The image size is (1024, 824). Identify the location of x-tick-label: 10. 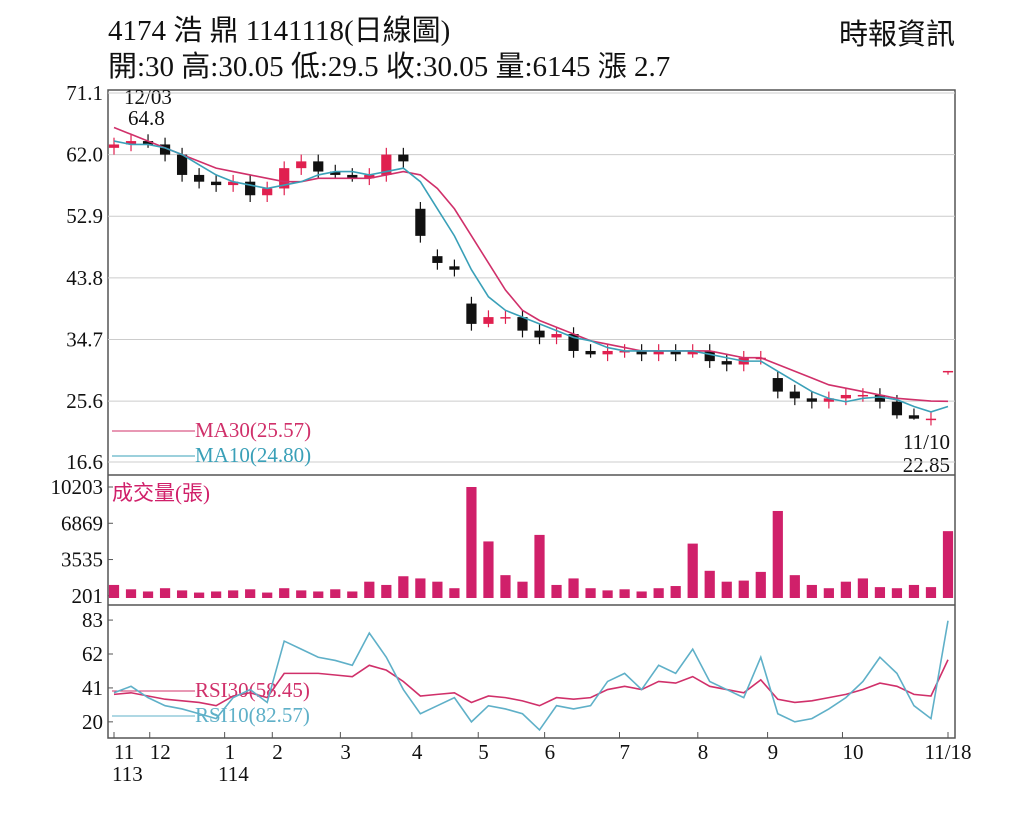
(852, 752).